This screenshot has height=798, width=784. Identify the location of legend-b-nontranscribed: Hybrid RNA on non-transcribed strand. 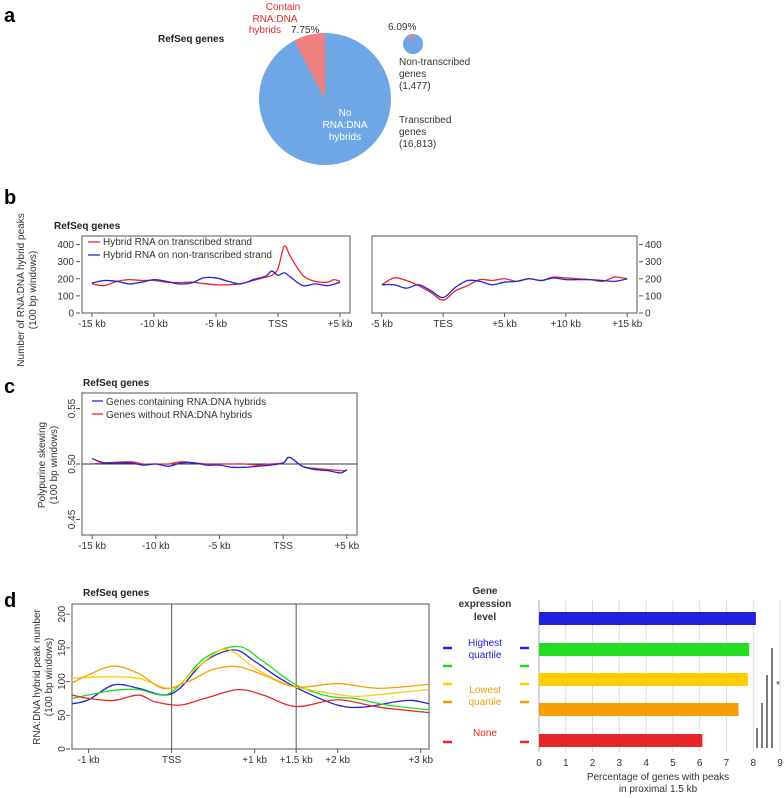
(187, 255).